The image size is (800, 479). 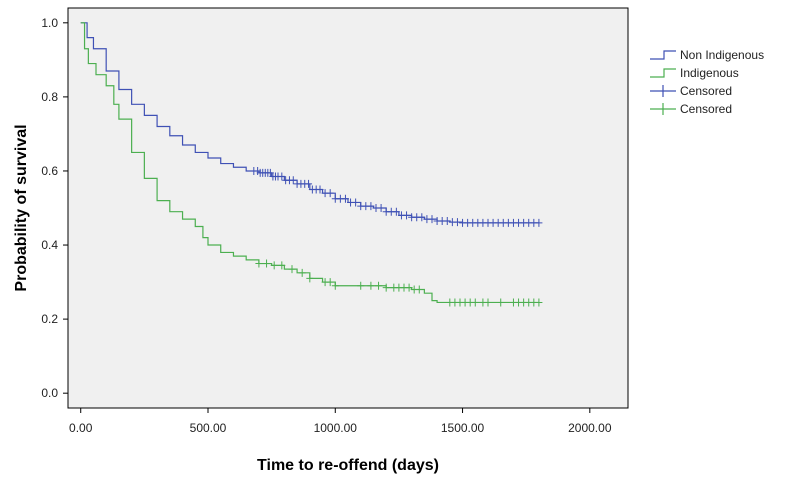 I want to click on y-tick-label: 0.0, so click(x=49, y=393).